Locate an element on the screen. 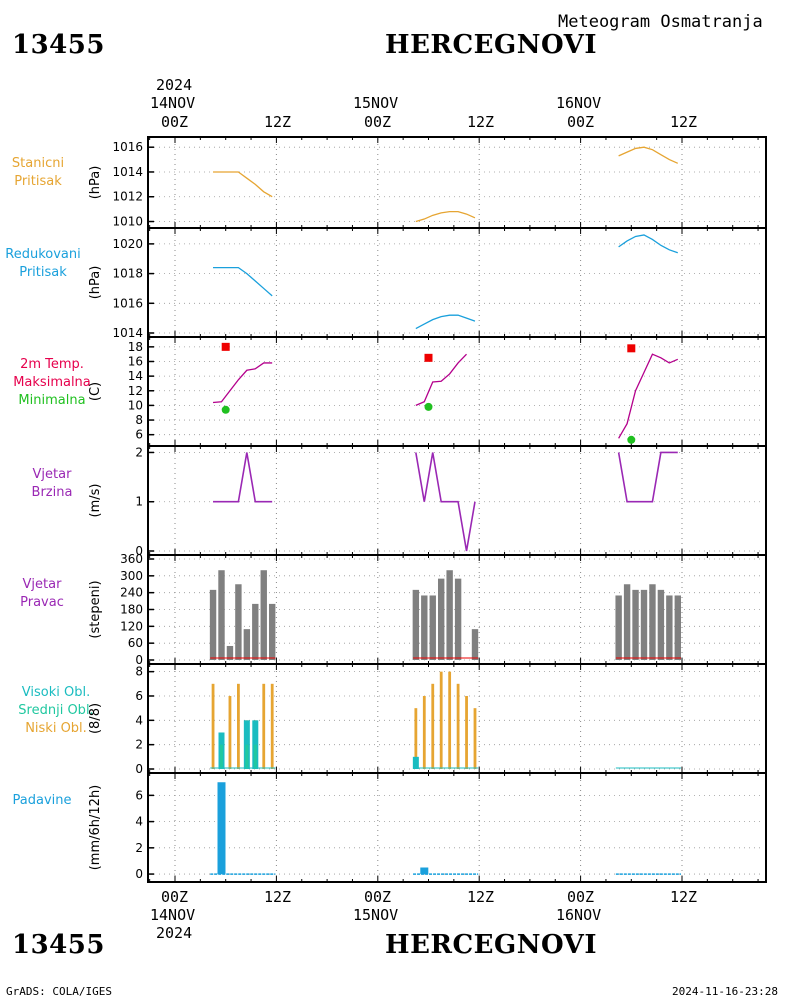 The width and height of the screenshot is (800, 1000). panel5-label-line1: Vjetar is located at coordinates (42, 584).